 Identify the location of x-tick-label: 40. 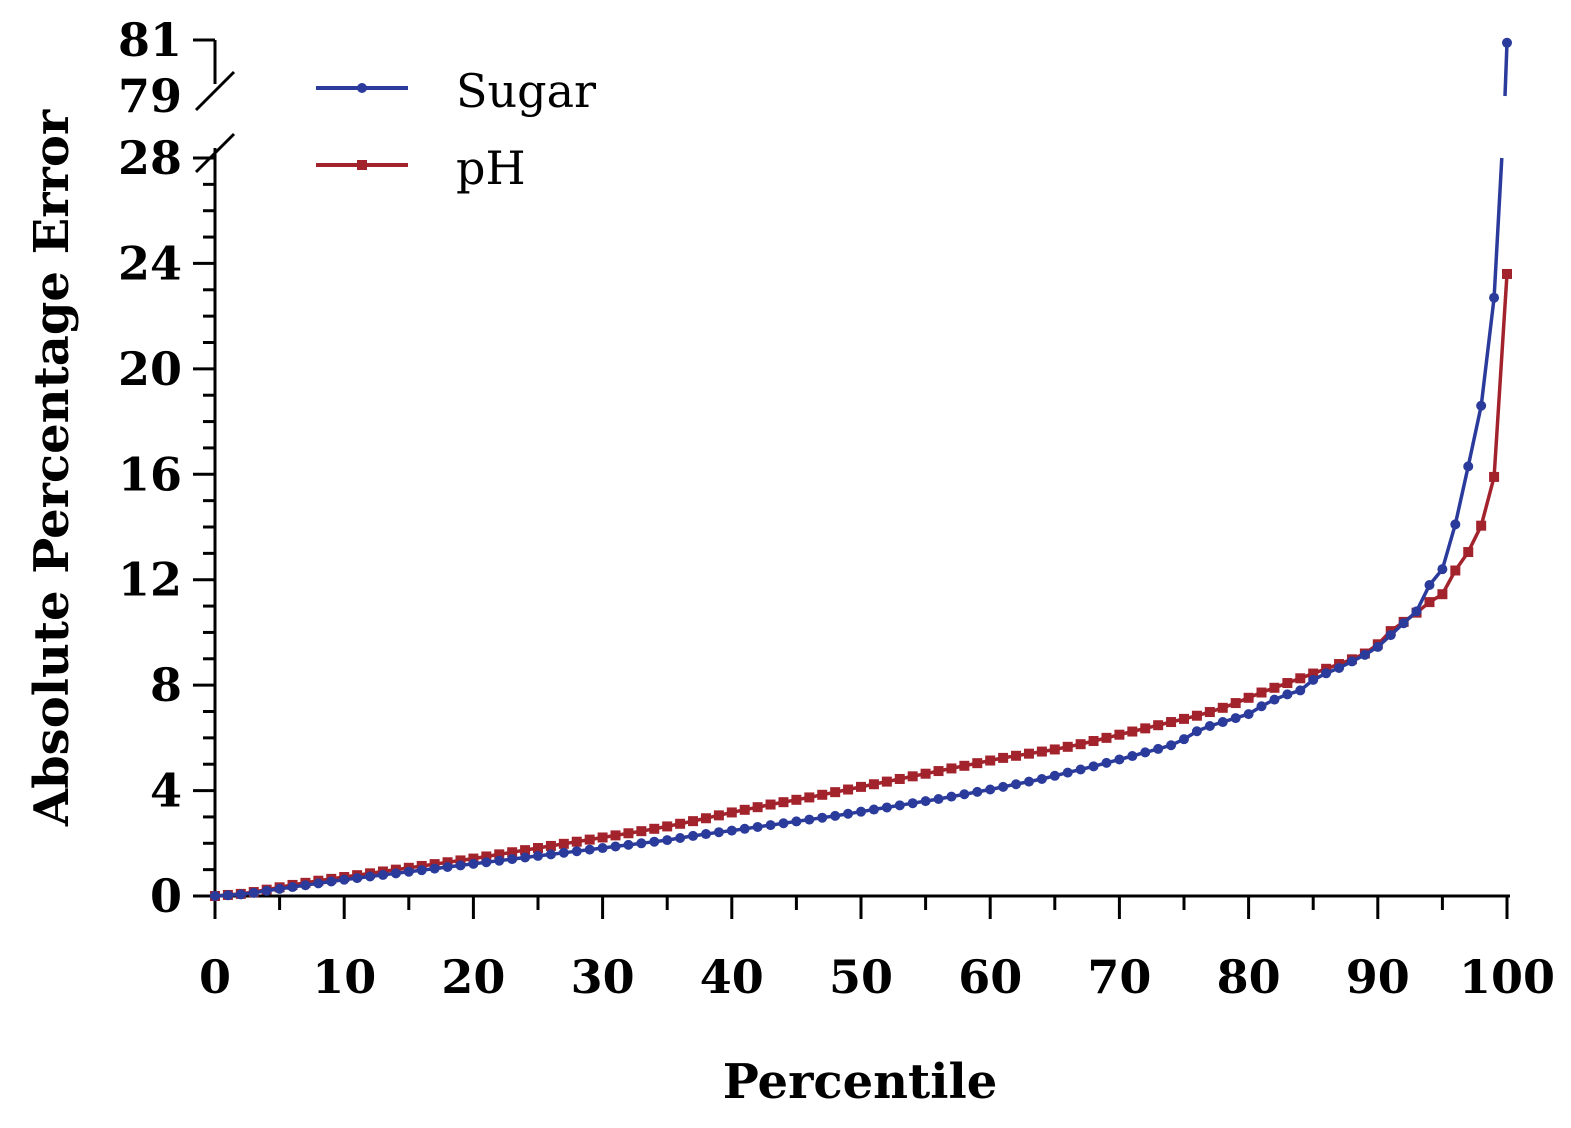
(732, 977).